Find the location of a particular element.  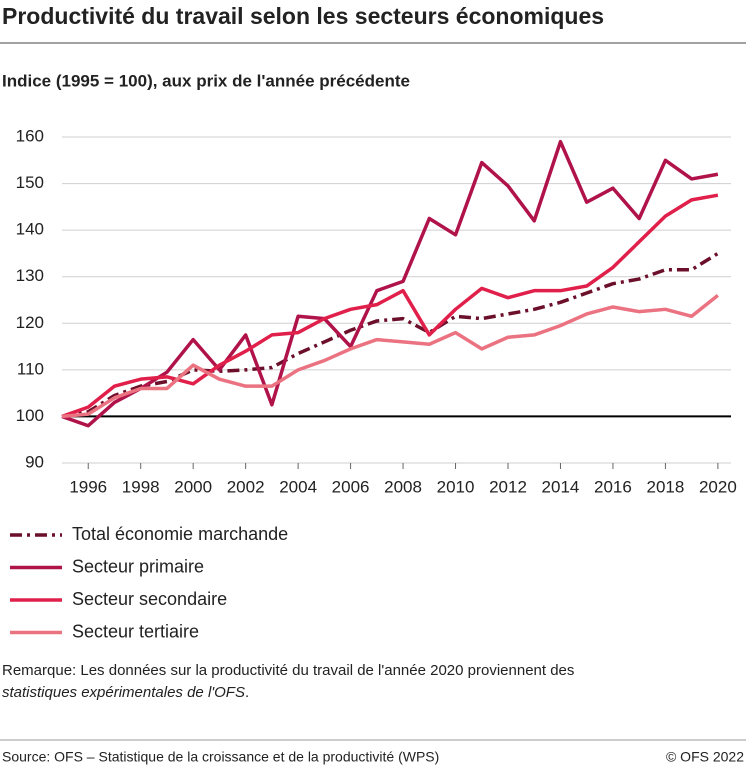

y-tick-label: 130 is located at coordinates (30, 275).